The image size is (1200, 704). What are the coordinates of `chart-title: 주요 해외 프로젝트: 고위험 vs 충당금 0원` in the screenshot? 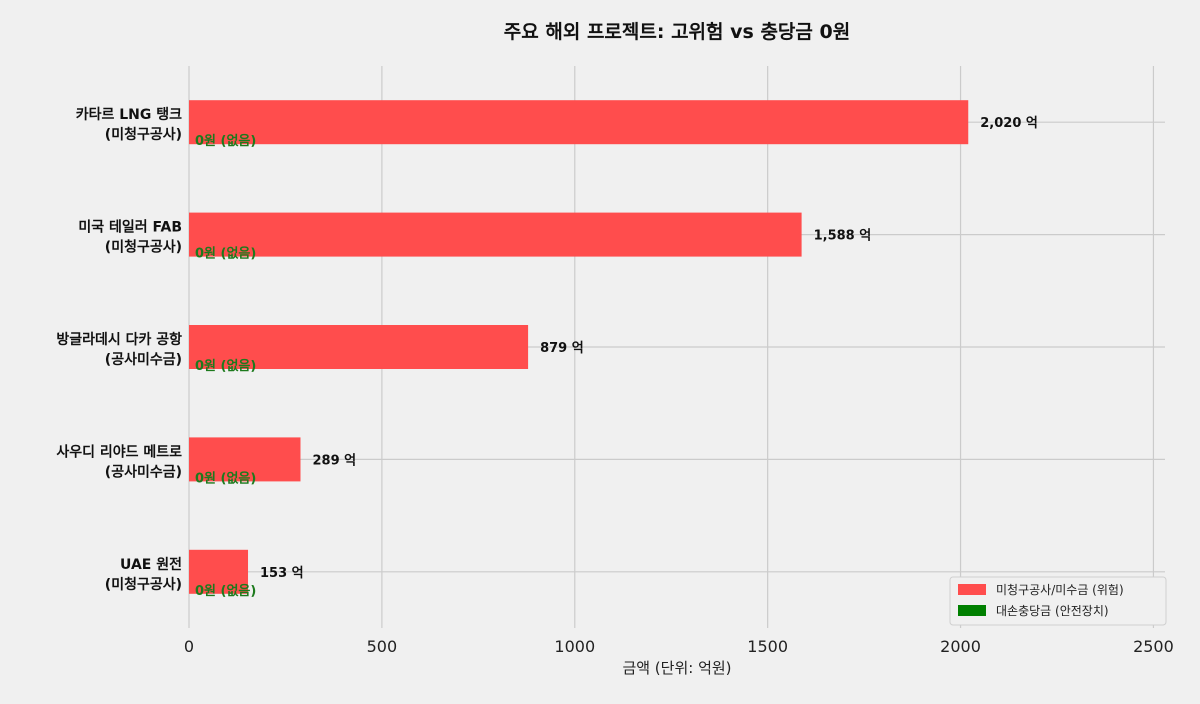 It's located at (677, 32).